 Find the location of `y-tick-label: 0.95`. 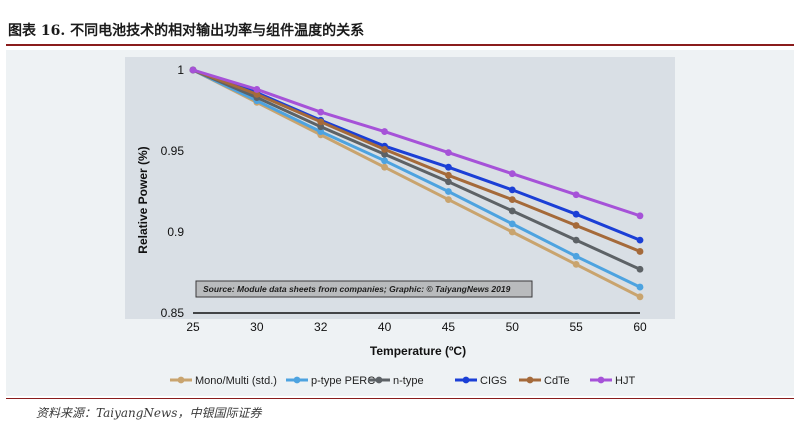

y-tick-label: 0.95 is located at coordinates (173, 151).